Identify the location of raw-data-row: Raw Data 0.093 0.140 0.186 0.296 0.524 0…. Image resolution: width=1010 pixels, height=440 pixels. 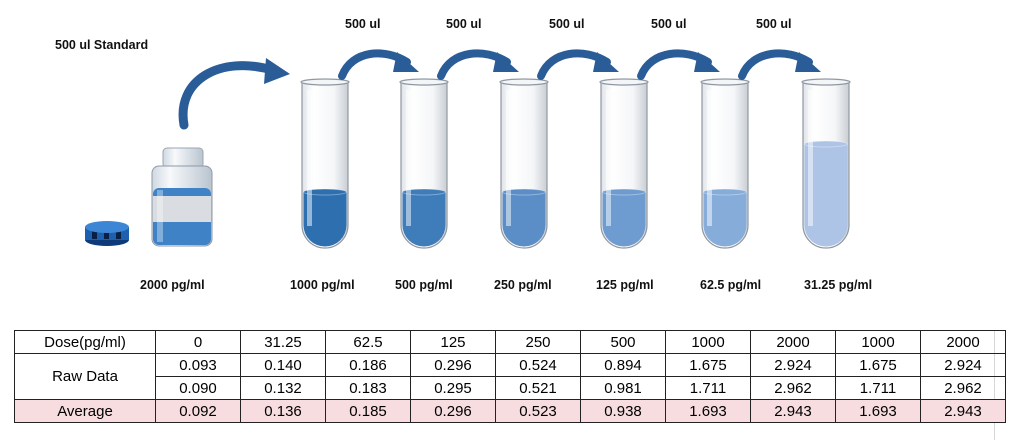
(510, 376).